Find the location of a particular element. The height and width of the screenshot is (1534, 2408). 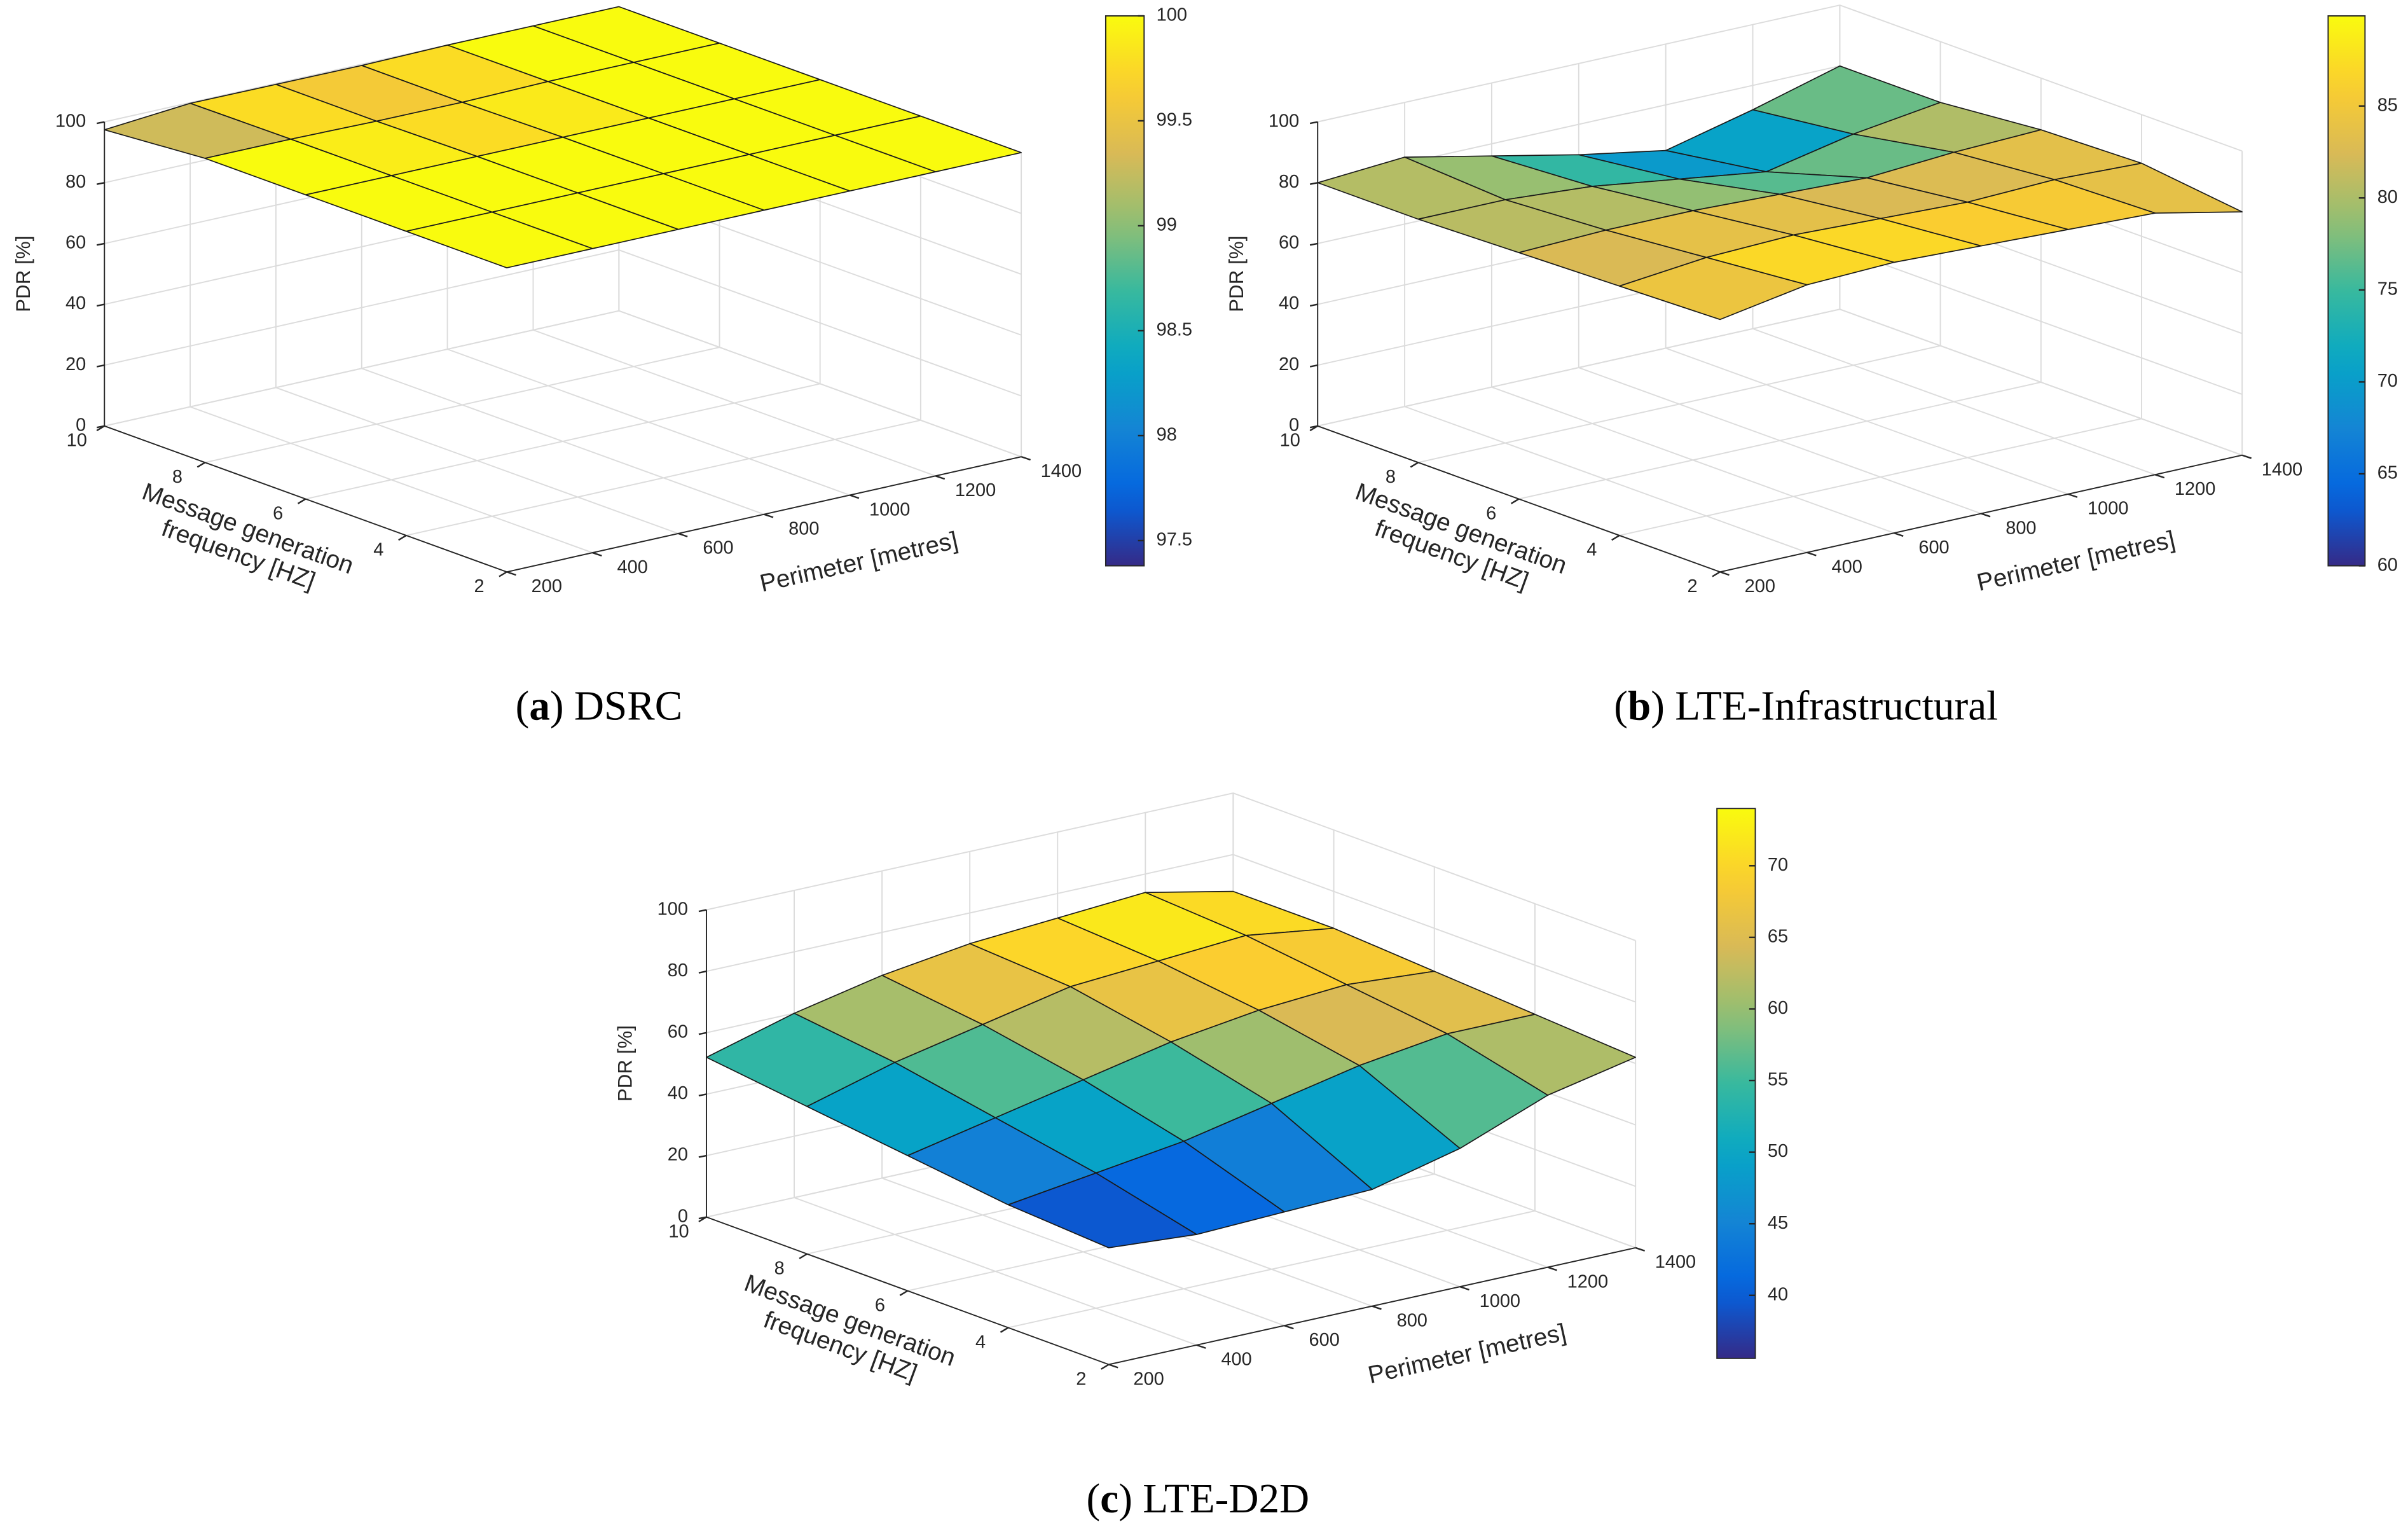

colorbar-tick-label: 55 is located at coordinates (1778, 1080).